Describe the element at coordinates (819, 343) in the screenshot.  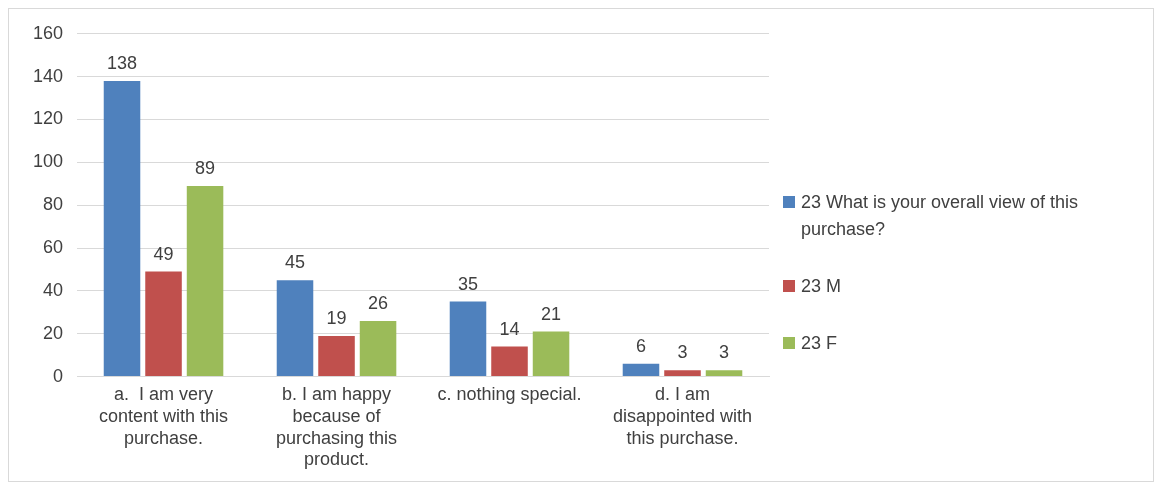
I see `legend-label: 23 F` at that location.